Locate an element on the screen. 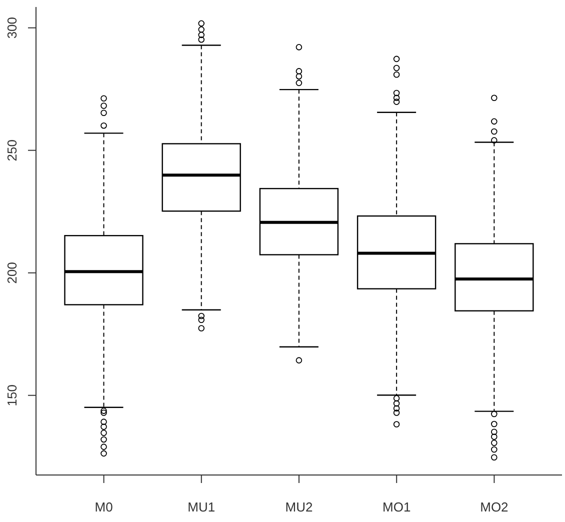 This screenshot has width=565, height=522. x-tick-label: M0 is located at coordinates (103, 507).